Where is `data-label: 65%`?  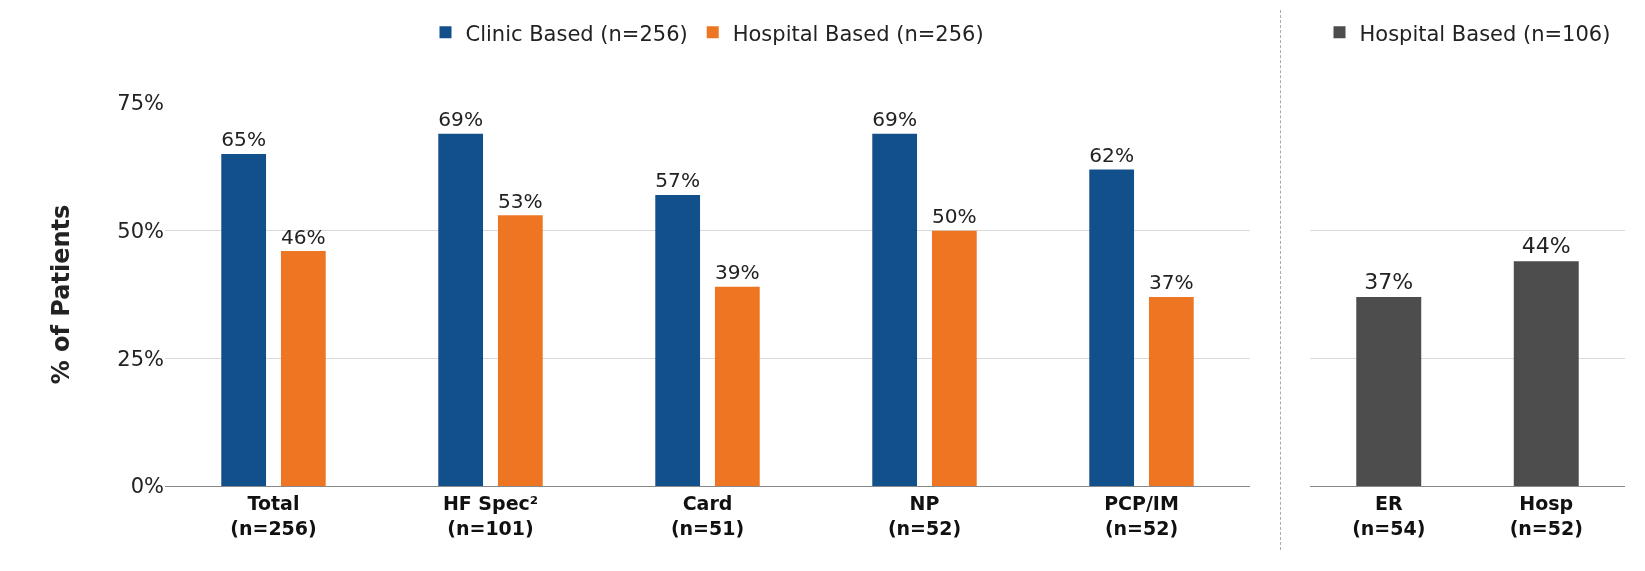 data-label: 65% is located at coordinates (244, 139).